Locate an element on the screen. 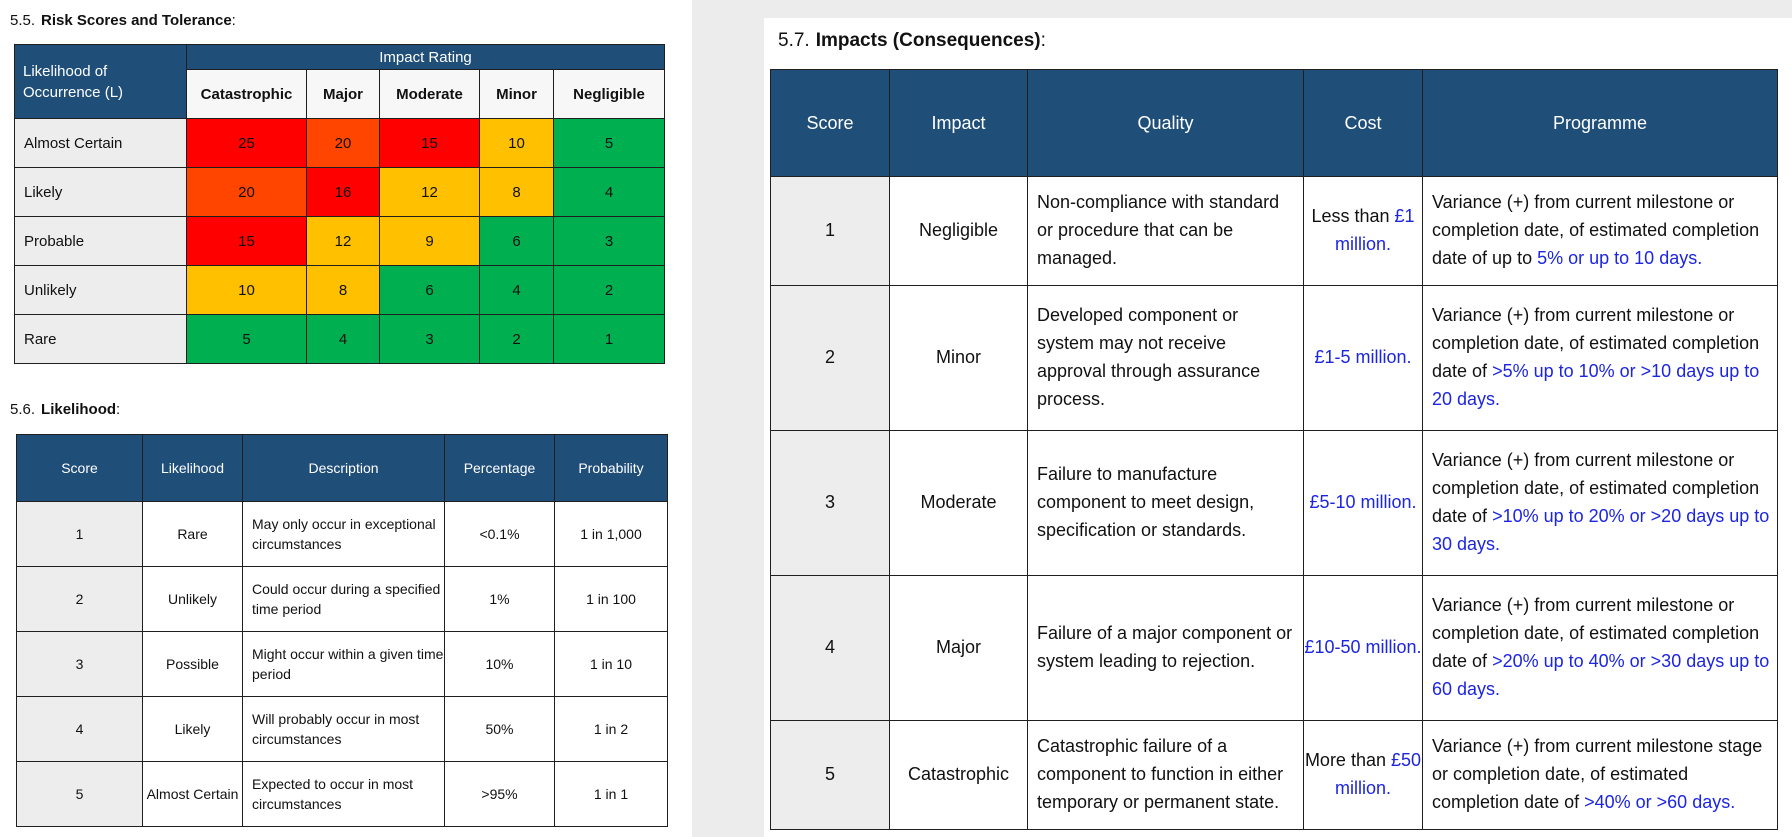 This screenshot has height=837, width=1792. column-header-percentage: Percentage is located at coordinates (499, 468).